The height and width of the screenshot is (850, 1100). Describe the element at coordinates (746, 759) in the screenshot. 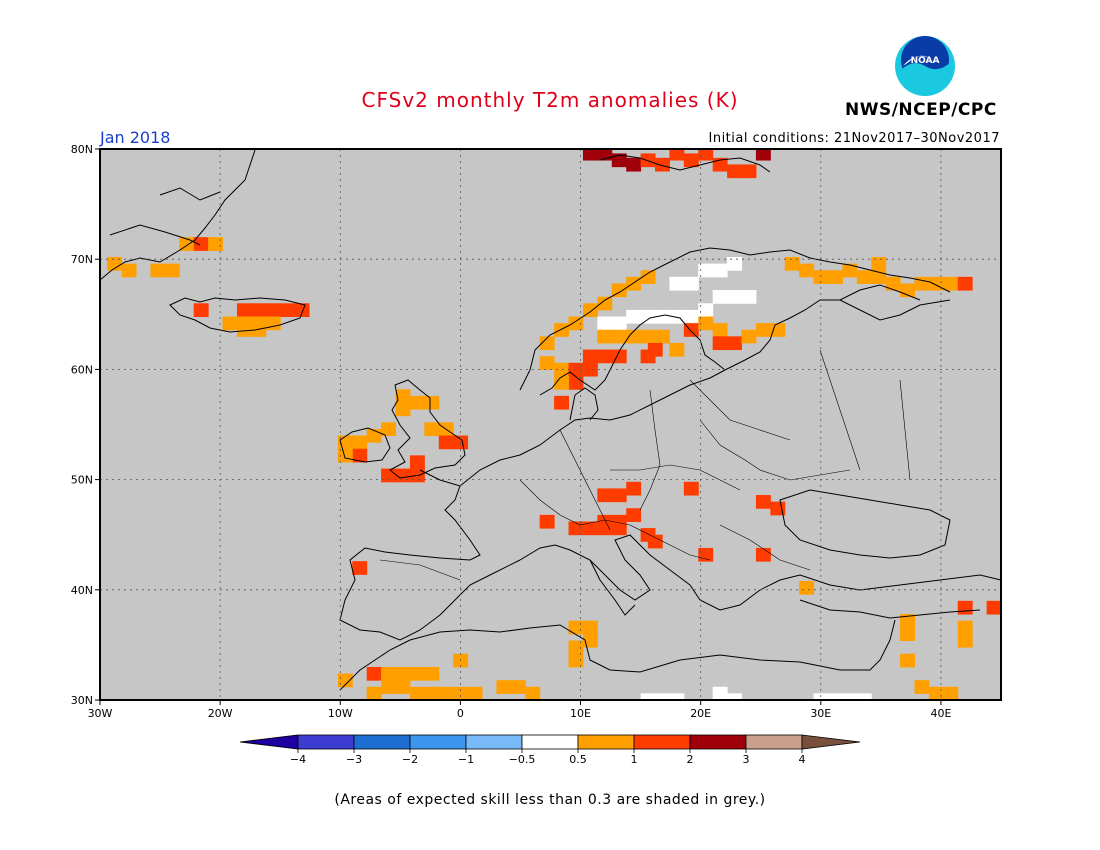

I see `colorbar-label: 3` at that location.